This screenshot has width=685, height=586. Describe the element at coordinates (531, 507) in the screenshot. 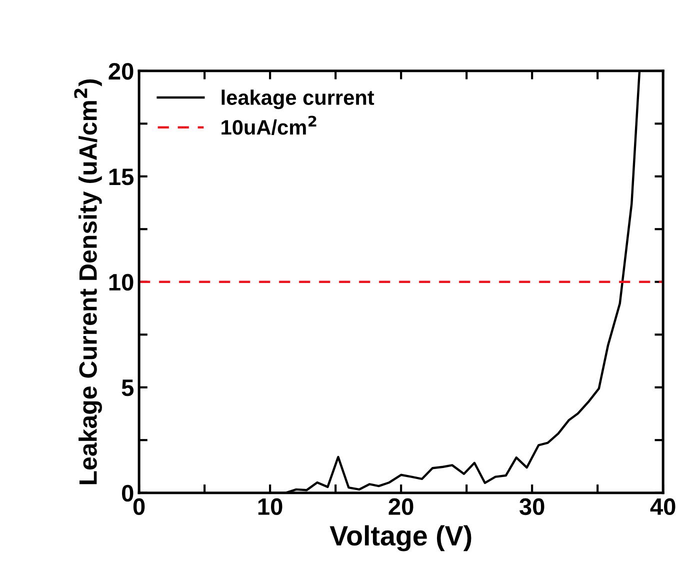

I see `x-tick-label: 30` at that location.